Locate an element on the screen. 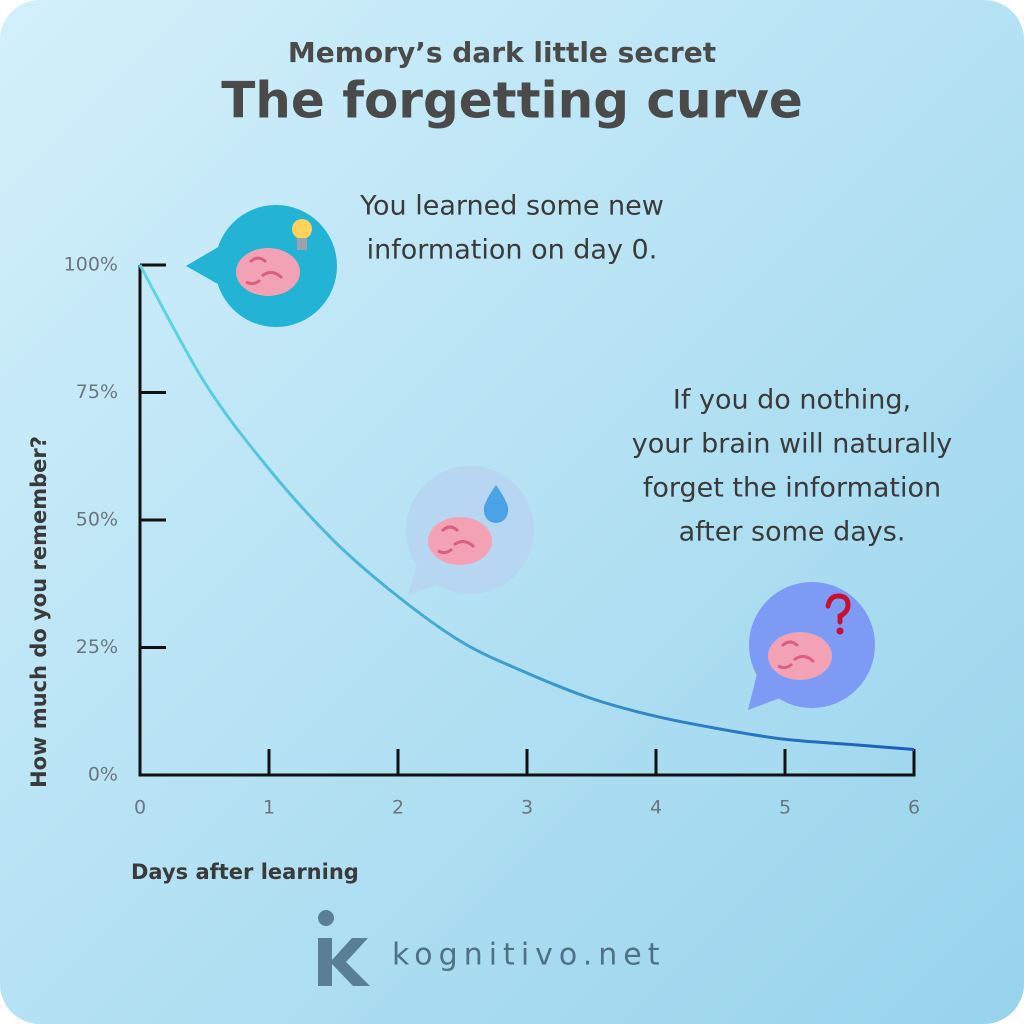 The height and width of the screenshot is (1024, 1024). x-tick-label: 6 is located at coordinates (914, 808).